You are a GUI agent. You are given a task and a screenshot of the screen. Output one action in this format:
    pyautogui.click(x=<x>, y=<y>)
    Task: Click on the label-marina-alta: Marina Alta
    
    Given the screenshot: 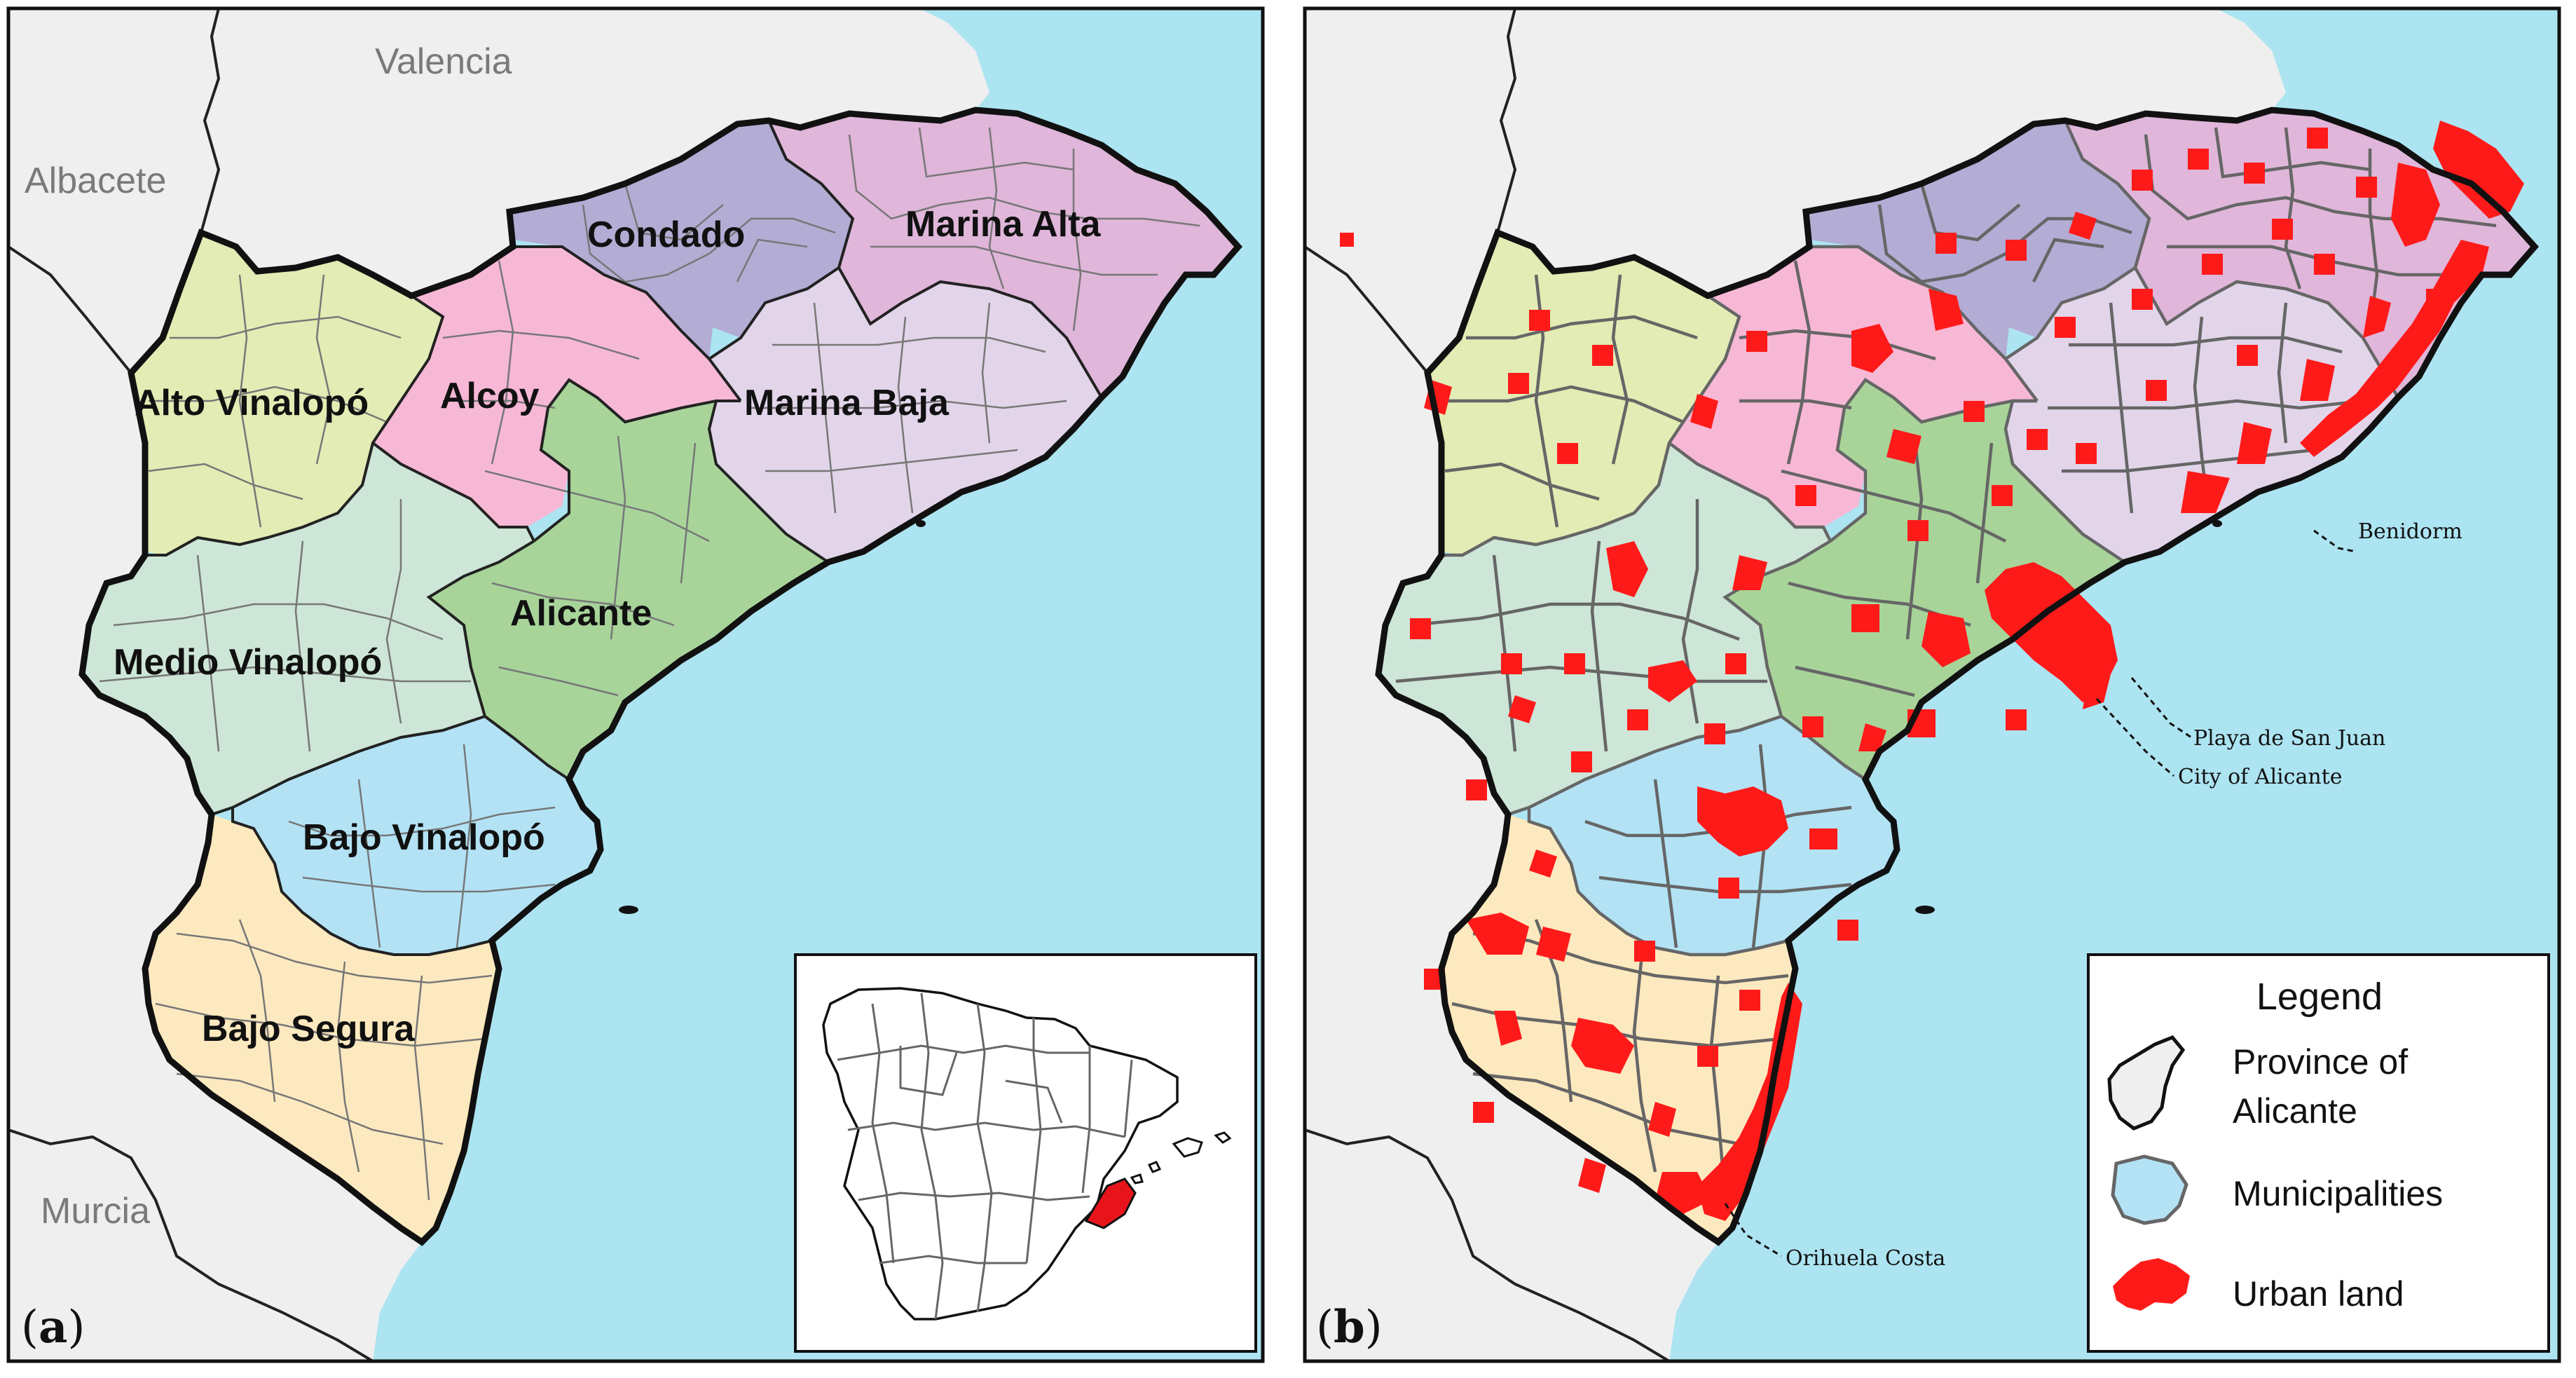 What is the action you would take?
    pyautogui.click(x=1003, y=224)
    